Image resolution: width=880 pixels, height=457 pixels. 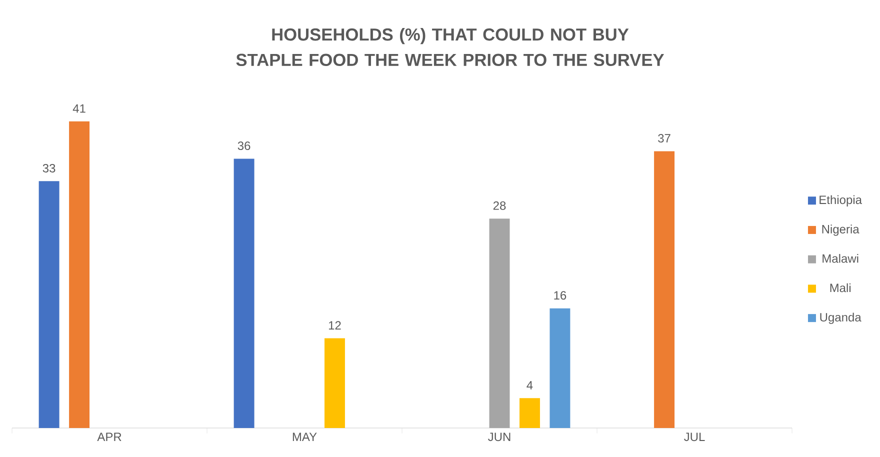 I want to click on data-label: 12, so click(x=334, y=325).